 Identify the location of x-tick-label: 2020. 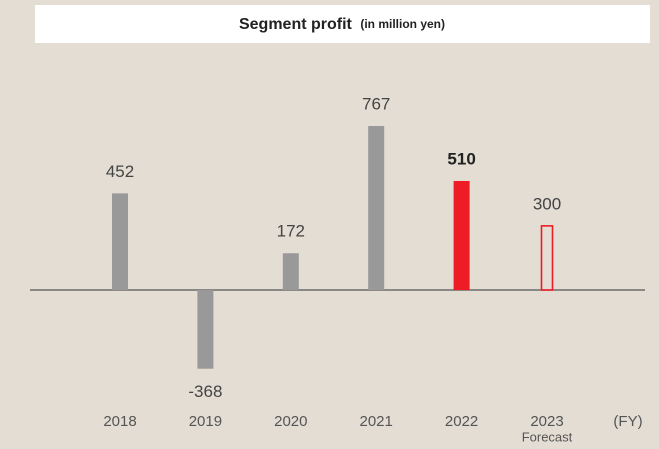
(290, 421).